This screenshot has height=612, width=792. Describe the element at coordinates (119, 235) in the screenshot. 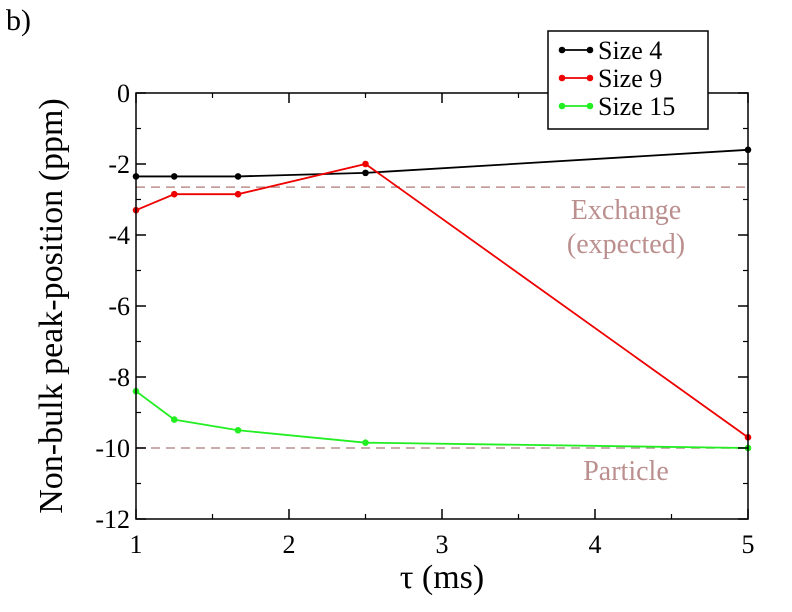

I see `y-tick-label: -4` at that location.